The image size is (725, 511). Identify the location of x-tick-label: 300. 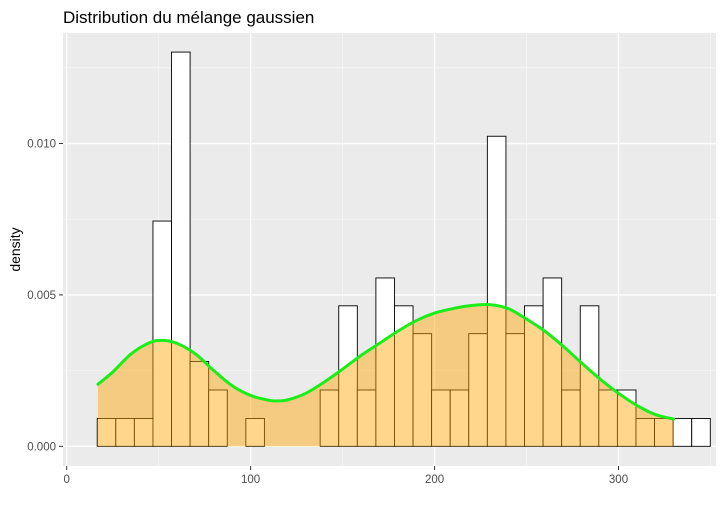
(618, 480).